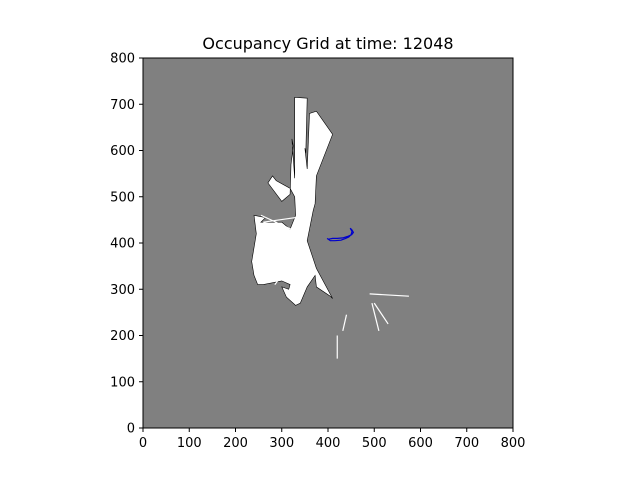  What do you see at coordinates (122, 59) in the screenshot?
I see `y-tick-label: 800` at bounding box center [122, 59].